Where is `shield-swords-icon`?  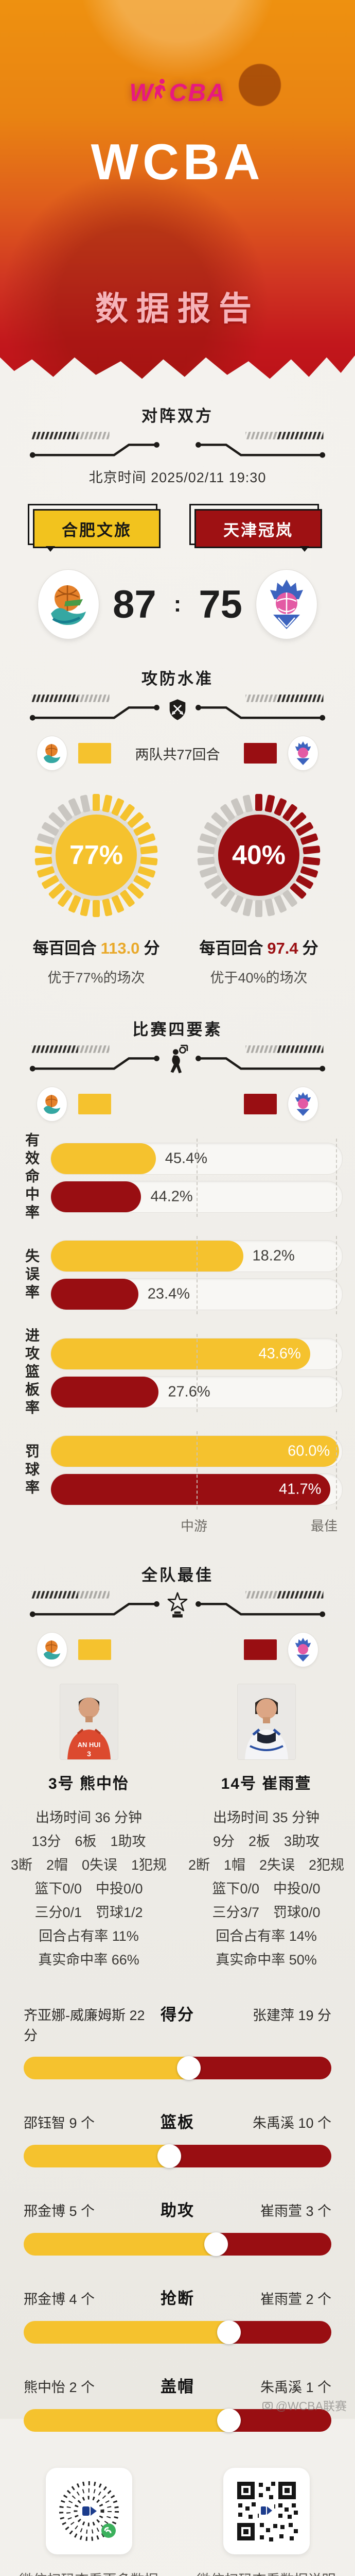
shield-swords-icon is located at coordinates (177, 709).